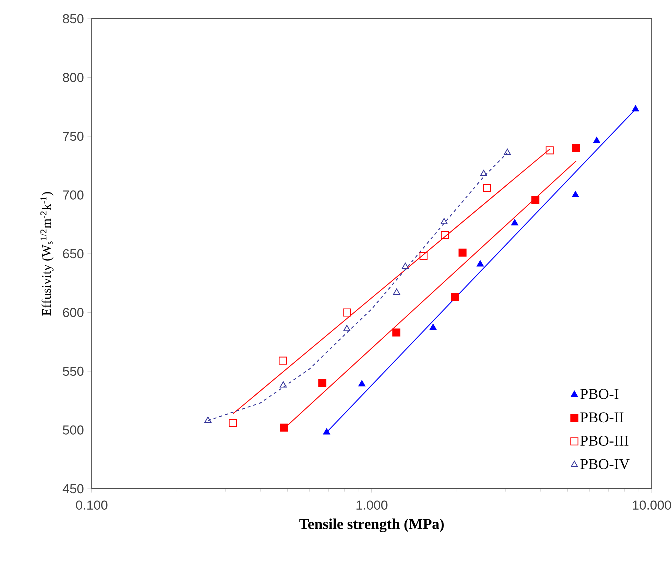 Image resolution: width=671 pixels, height=561 pixels. I want to click on y-tick-label: 750, so click(73, 137).